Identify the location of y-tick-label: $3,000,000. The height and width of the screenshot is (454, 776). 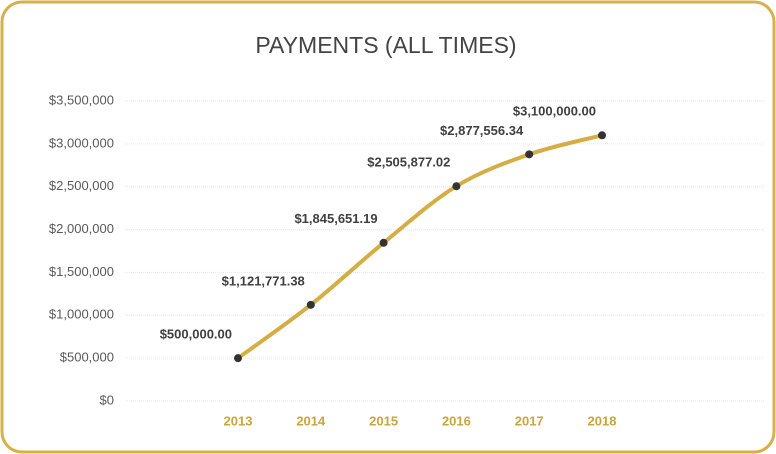
(81, 142).